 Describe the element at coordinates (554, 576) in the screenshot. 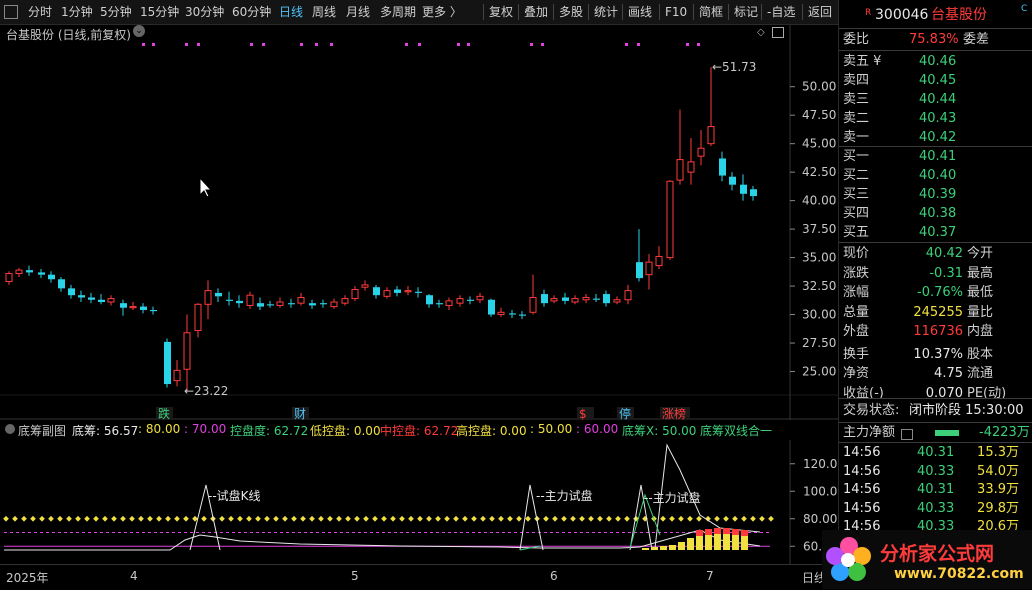

I see `axis-month-label: 6` at that location.